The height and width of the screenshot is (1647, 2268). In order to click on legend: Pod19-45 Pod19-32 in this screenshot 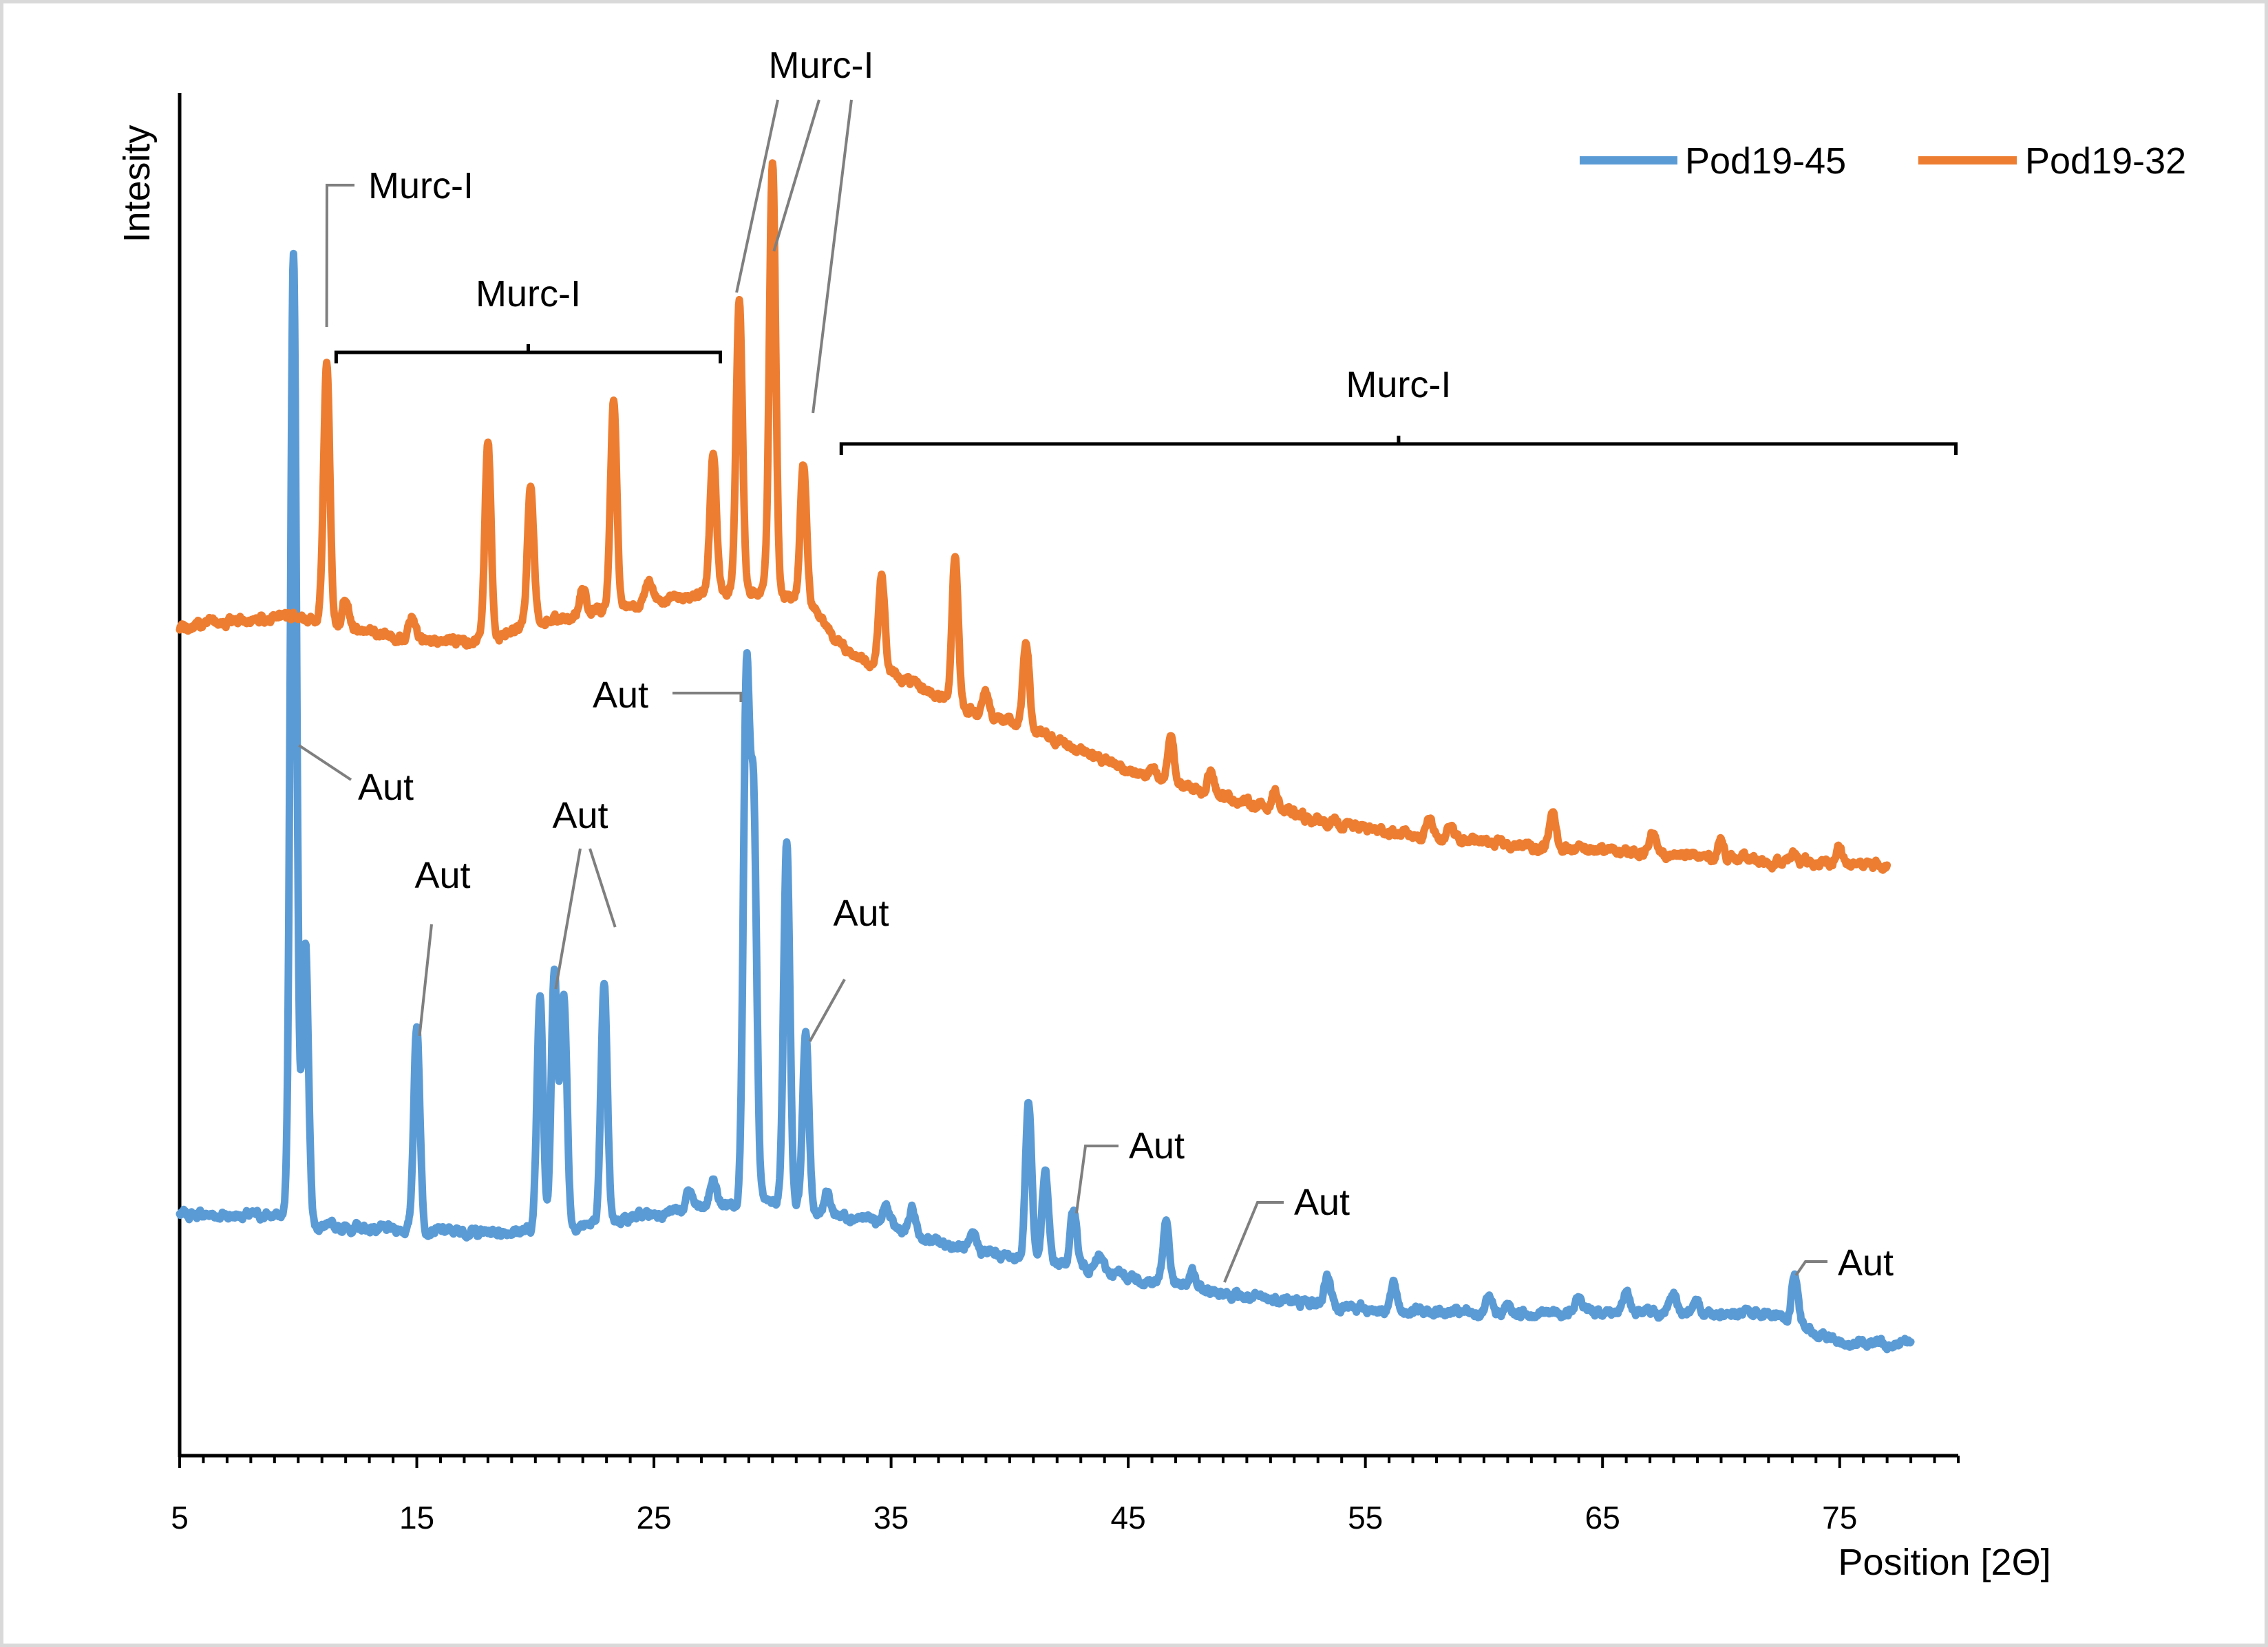, I will do `click(1883, 161)`.